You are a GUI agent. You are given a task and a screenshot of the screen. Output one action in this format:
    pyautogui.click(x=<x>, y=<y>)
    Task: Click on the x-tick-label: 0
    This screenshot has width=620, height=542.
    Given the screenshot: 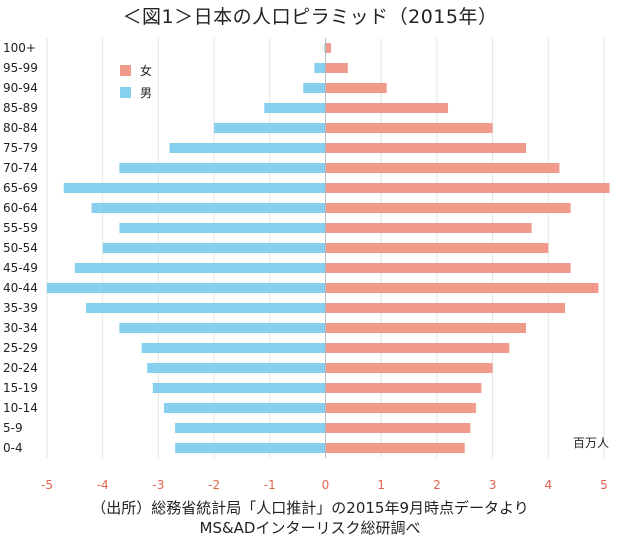 What is the action you would take?
    pyautogui.click(x=326, y=485)
    